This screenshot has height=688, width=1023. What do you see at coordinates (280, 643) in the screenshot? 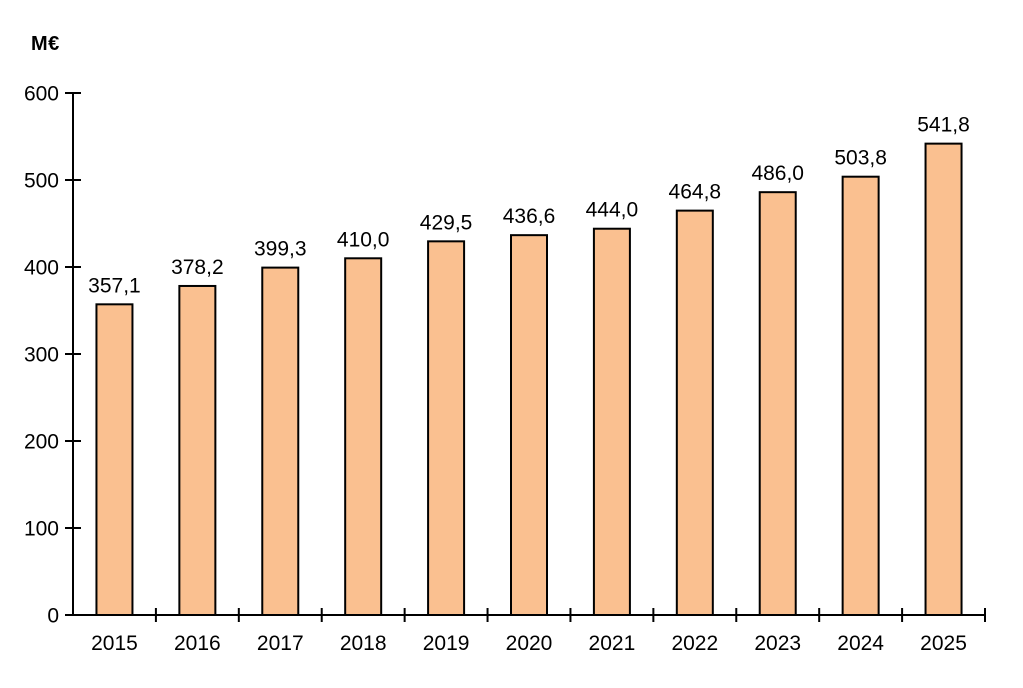
I see `x-tick-label: 2017` at bounding box center [280, 643].